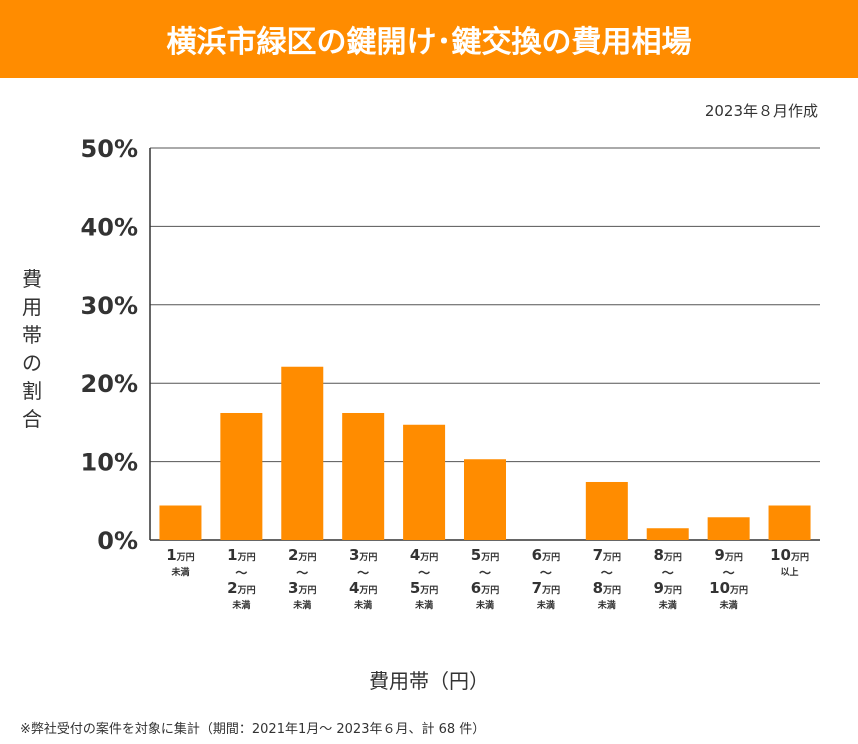 The image size is (858, 744). I want to click on x-tick-label: 1万円 ～ 2万円未満, so click(241, 581).